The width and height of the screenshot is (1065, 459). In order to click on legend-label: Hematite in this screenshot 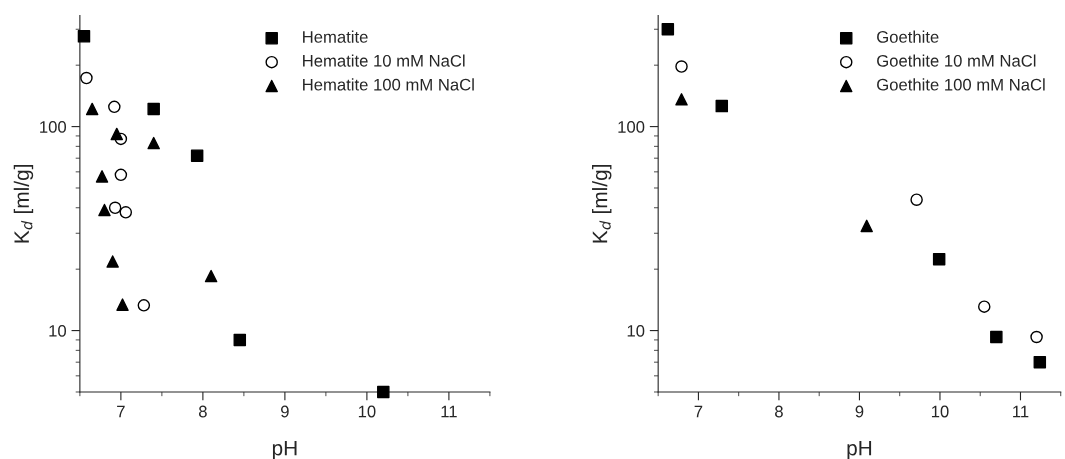, I will do `click(335, 36)`.